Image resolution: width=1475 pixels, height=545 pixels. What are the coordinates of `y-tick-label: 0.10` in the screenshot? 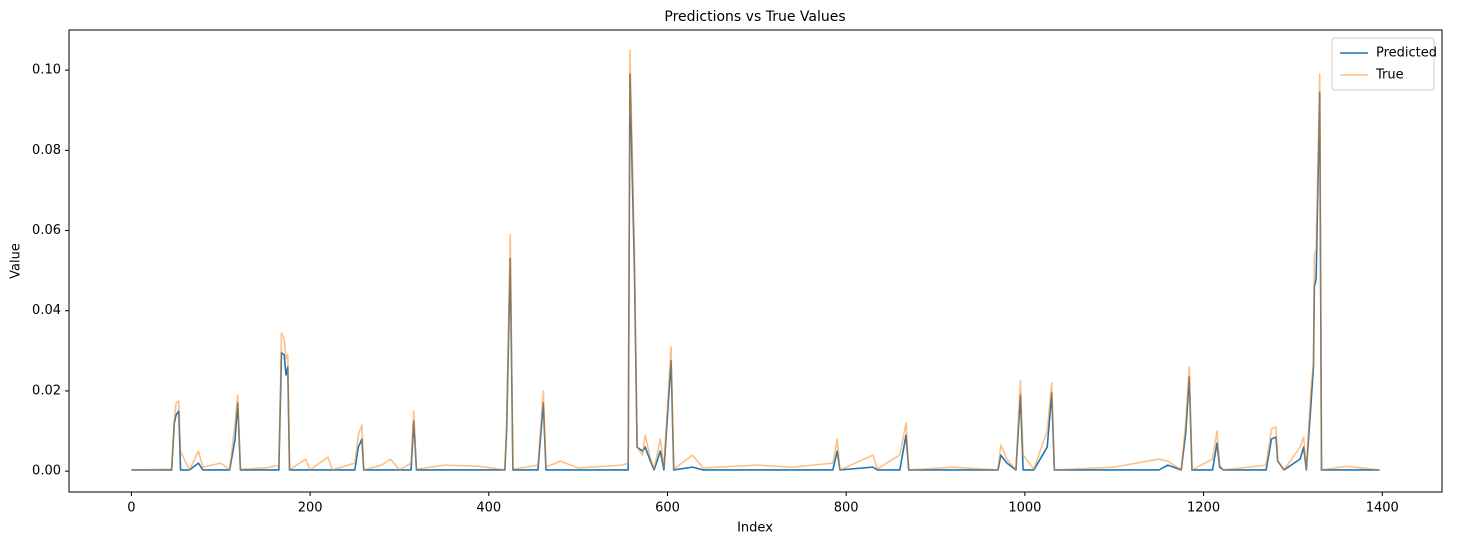 It's located at (46, 70).